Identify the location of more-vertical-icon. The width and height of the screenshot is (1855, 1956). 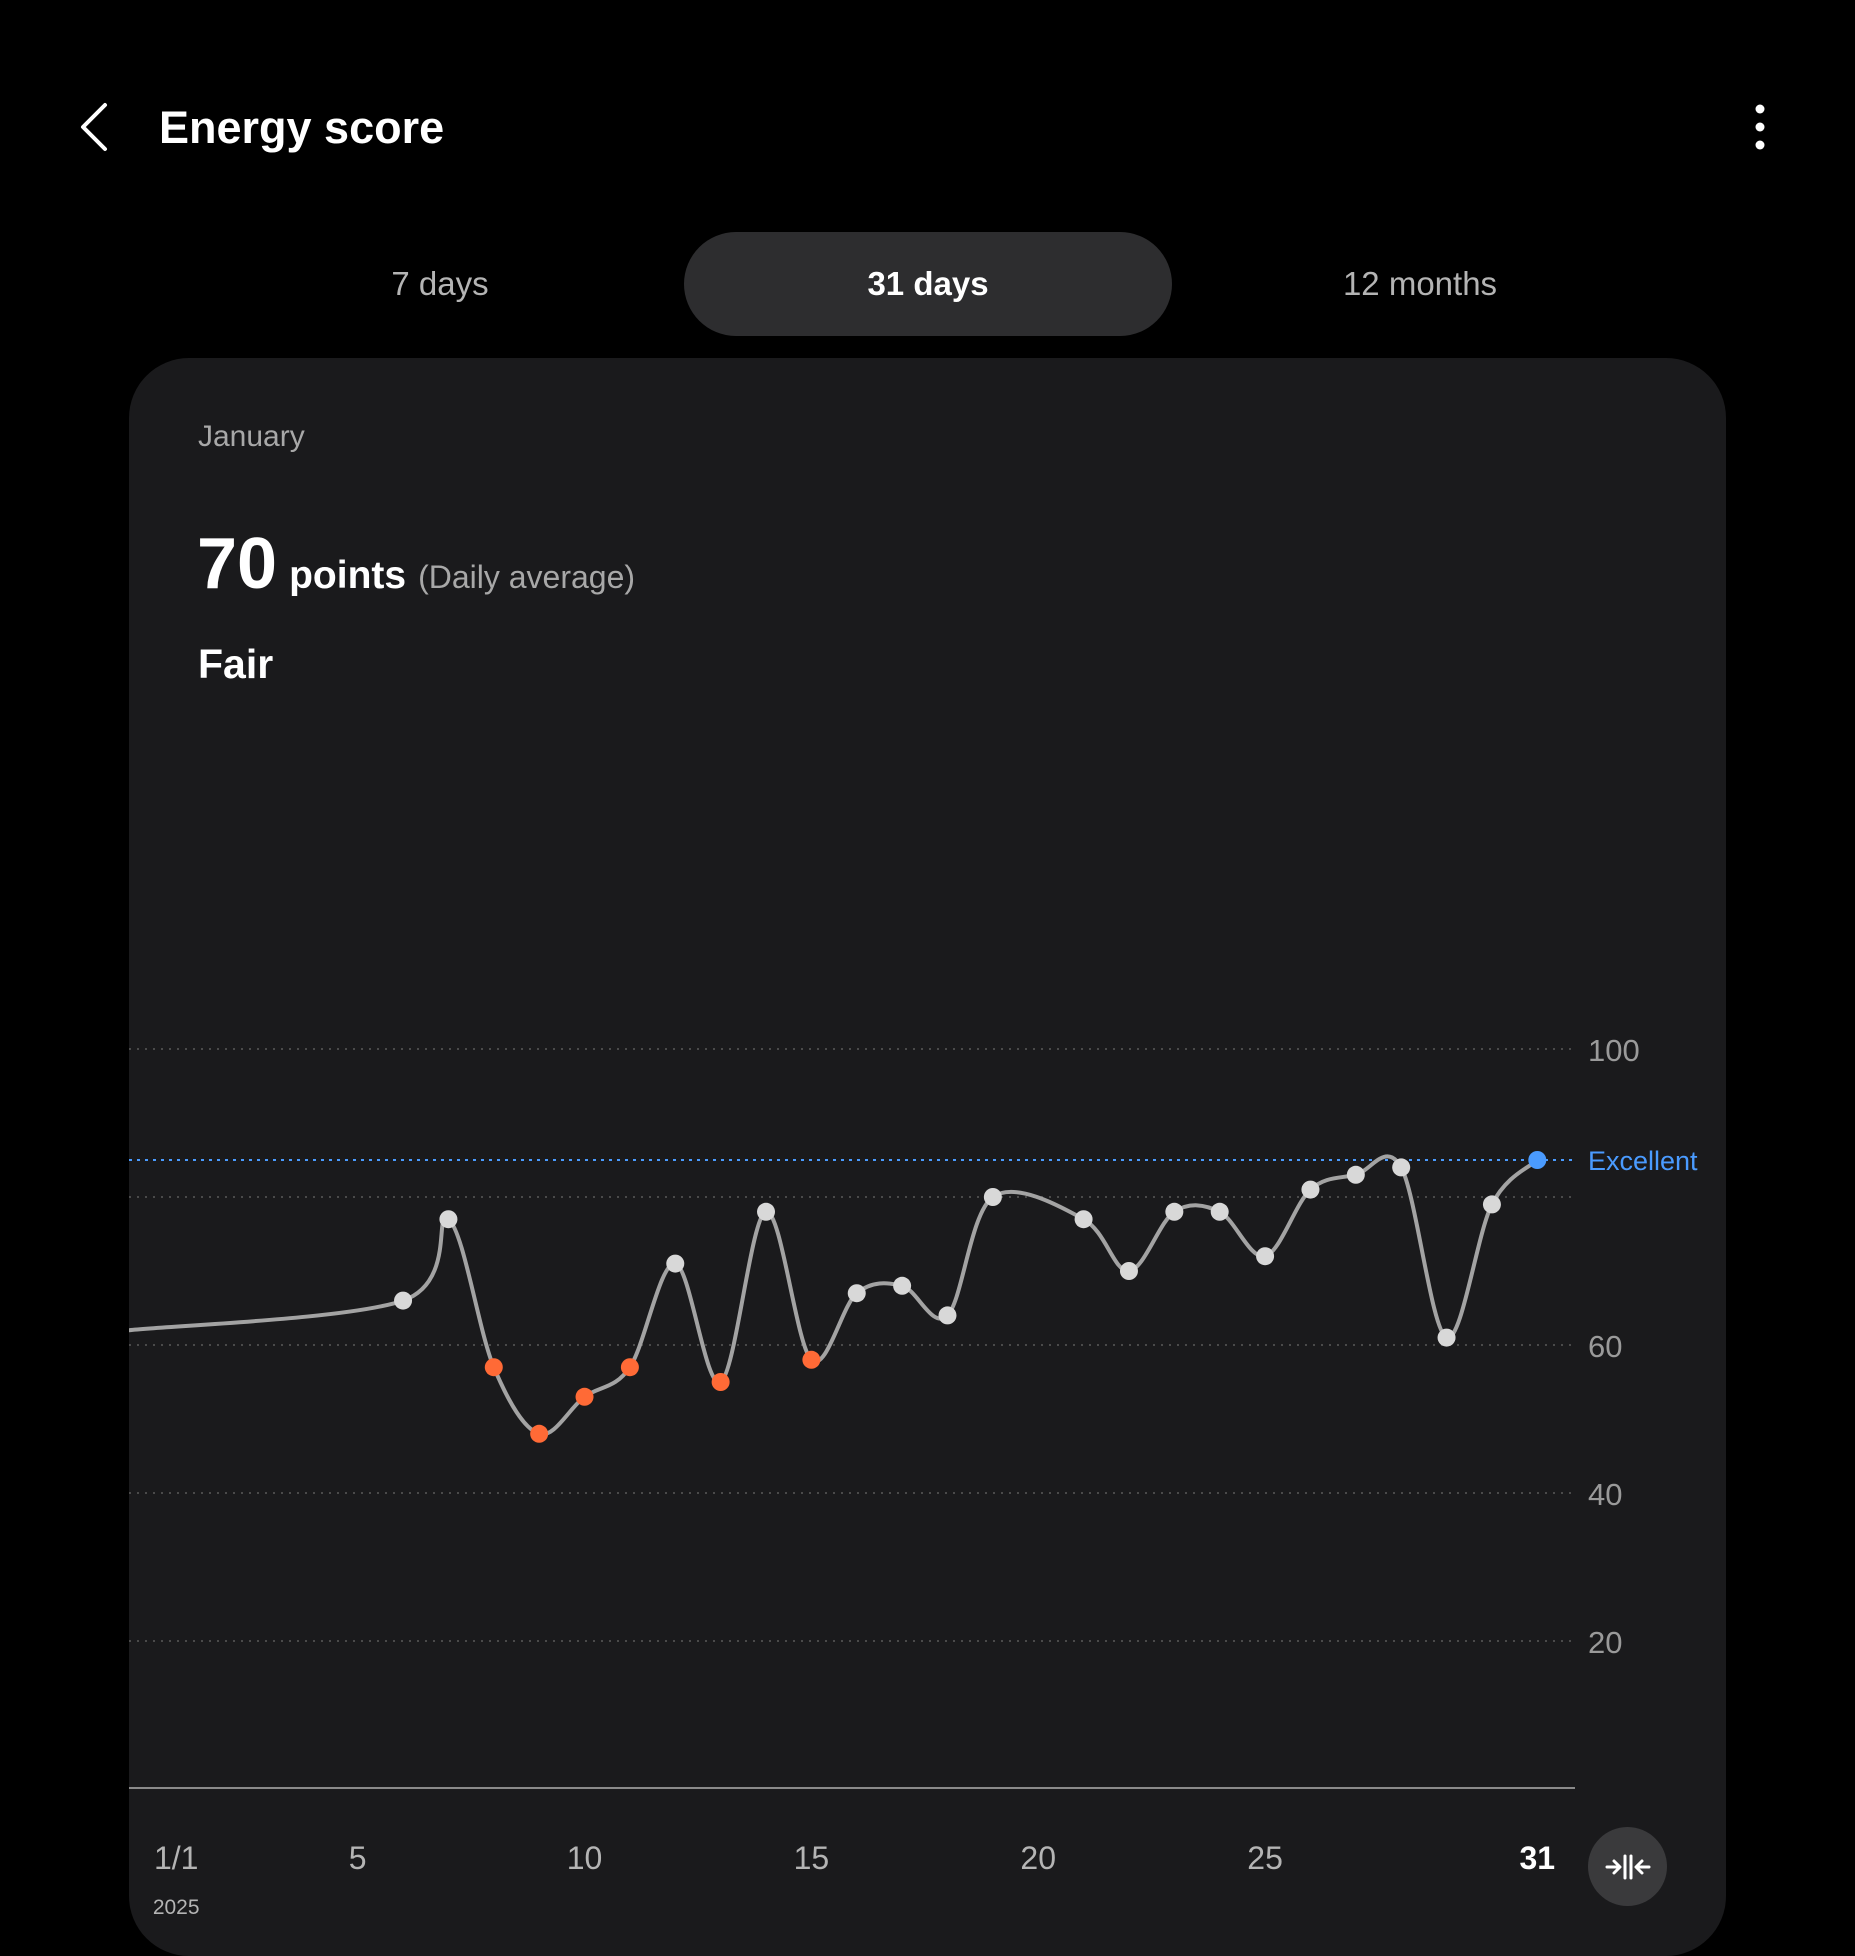
(1760, 127).